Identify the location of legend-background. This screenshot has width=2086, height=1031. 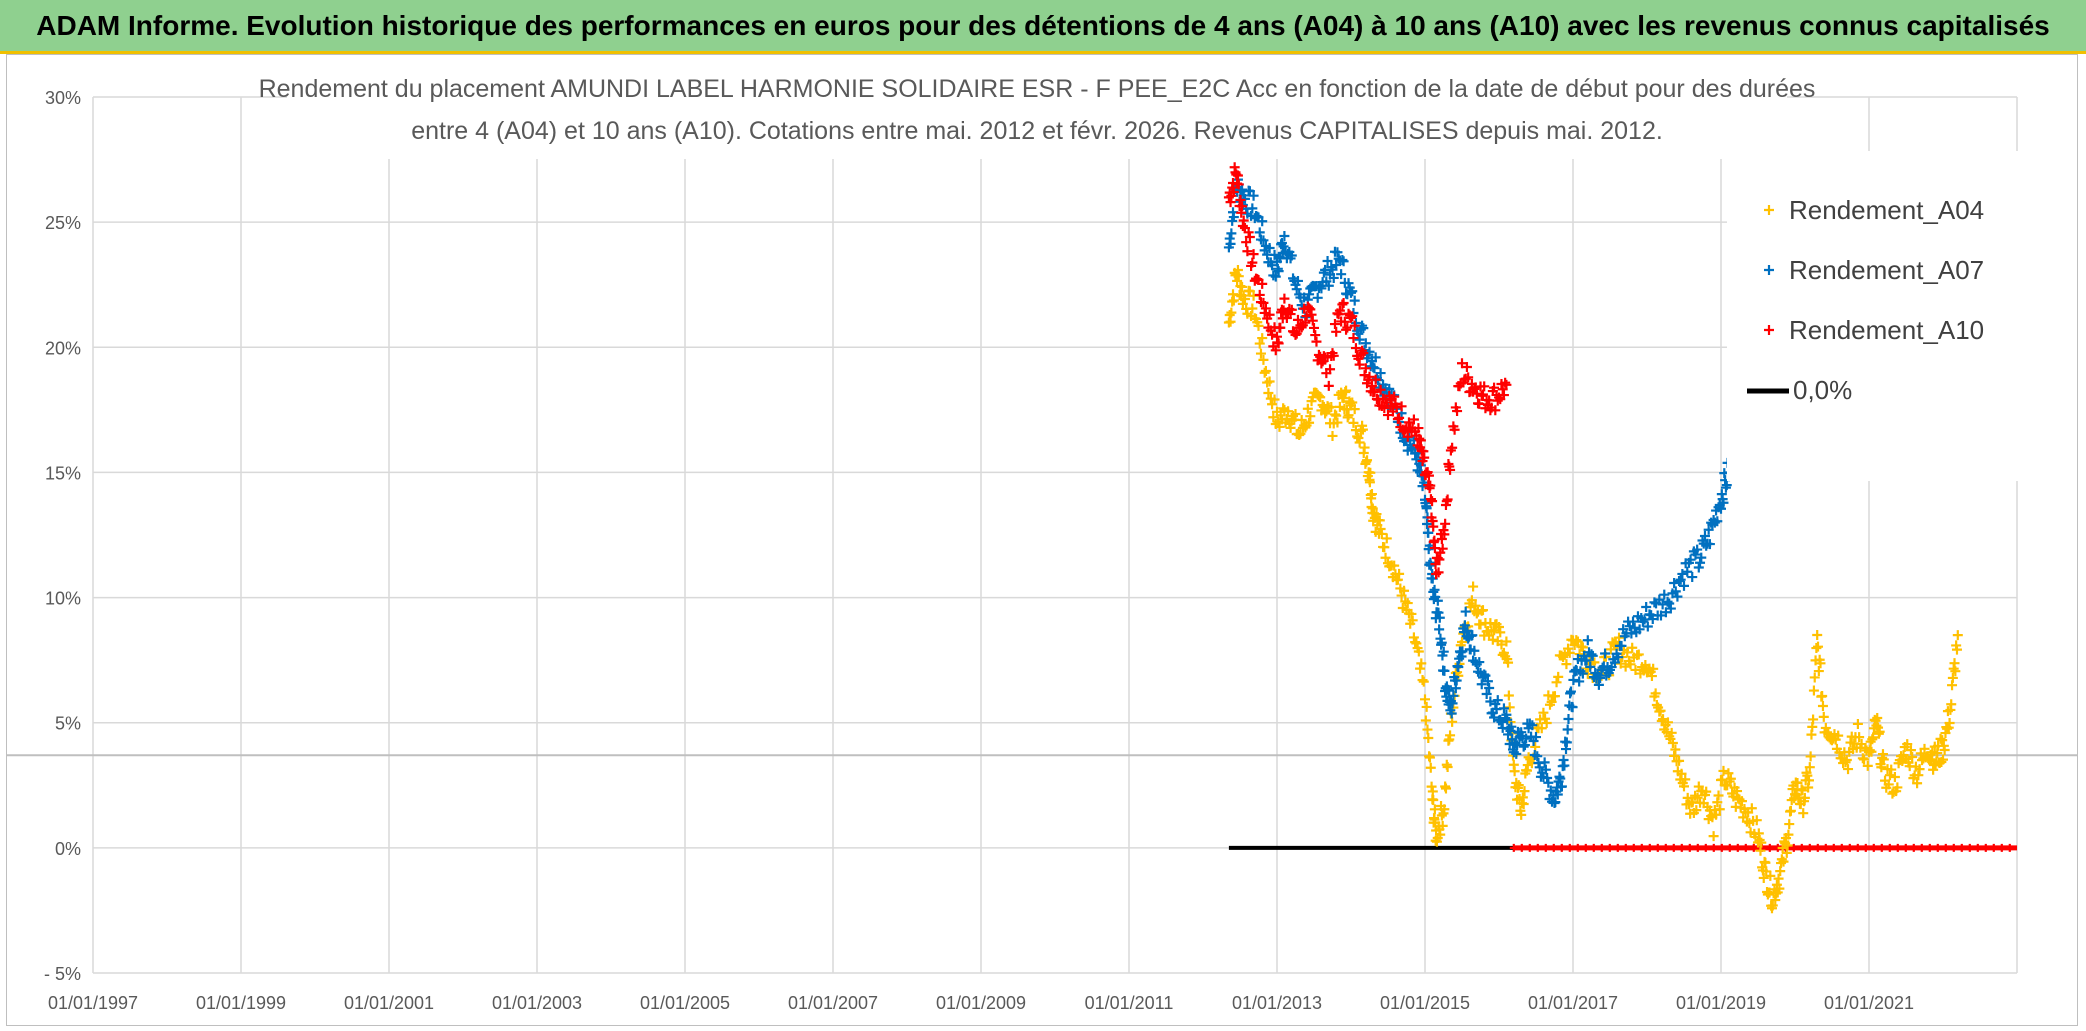
(1877, 316).